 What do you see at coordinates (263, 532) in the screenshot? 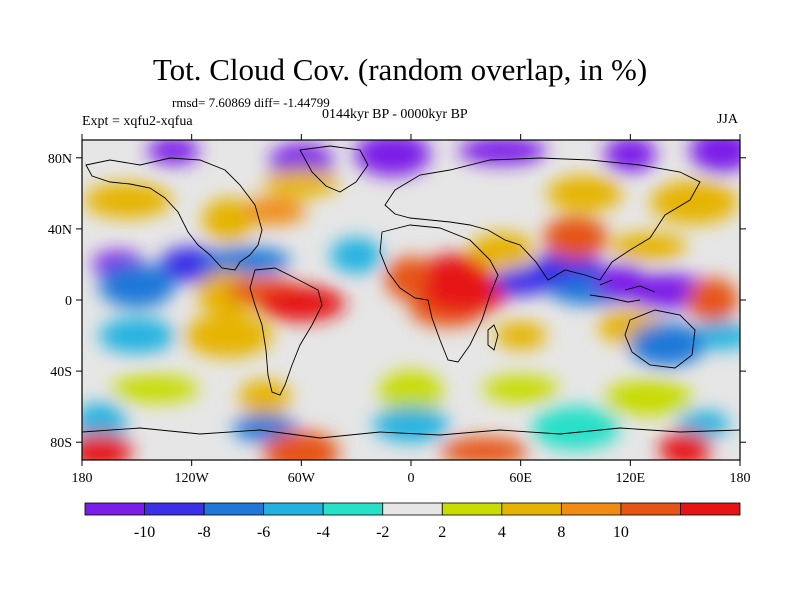
I see `colorbar-label: -6` at bounding box center [263, 532].